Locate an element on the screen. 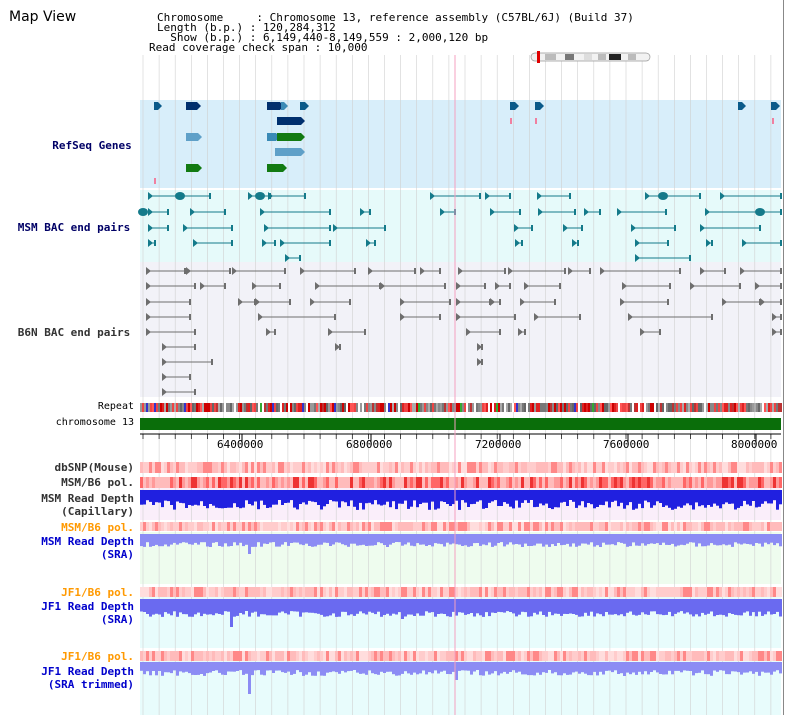 The height and width of the screenshot is (715, 800). refseq-genes-label: RefSeq Genes is located at coordinates (92, 145).